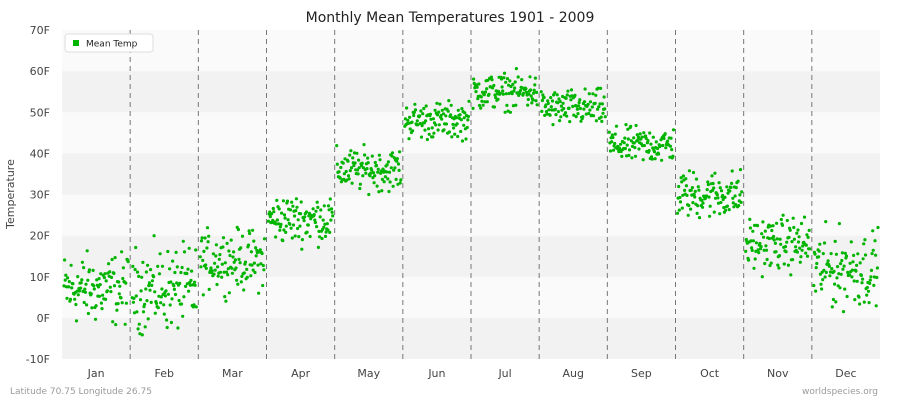 The width and height of the screenshot is (900, 400). Describe the element at coordinates (10, 194) in the screenshot. I see `y-axis-title: Temperature` at that location.